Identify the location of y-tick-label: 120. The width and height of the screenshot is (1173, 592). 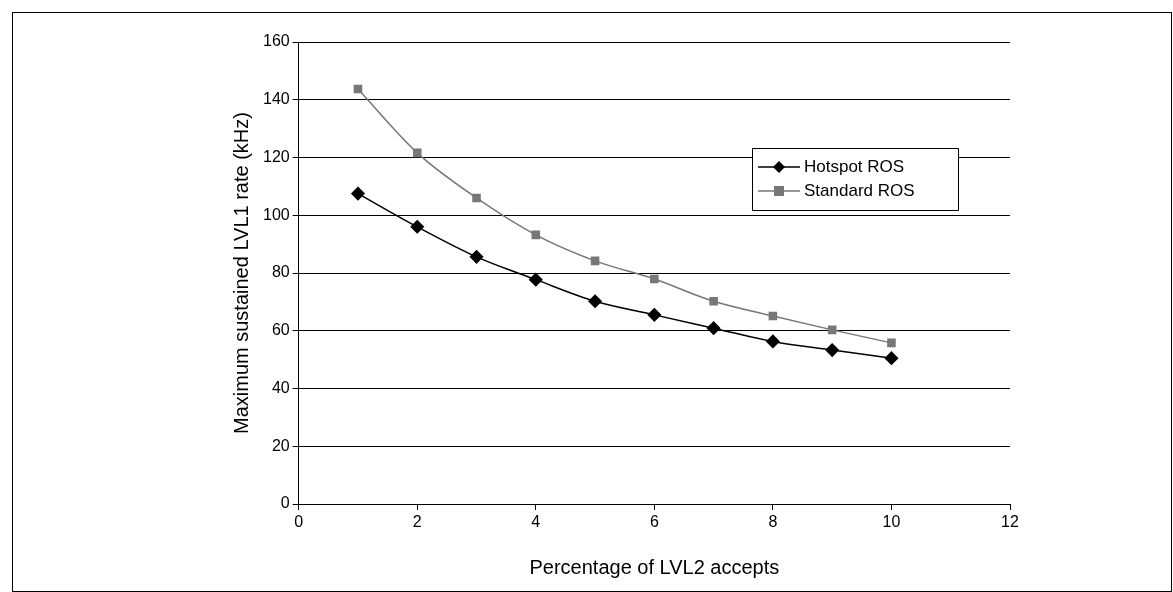
(276, 156).